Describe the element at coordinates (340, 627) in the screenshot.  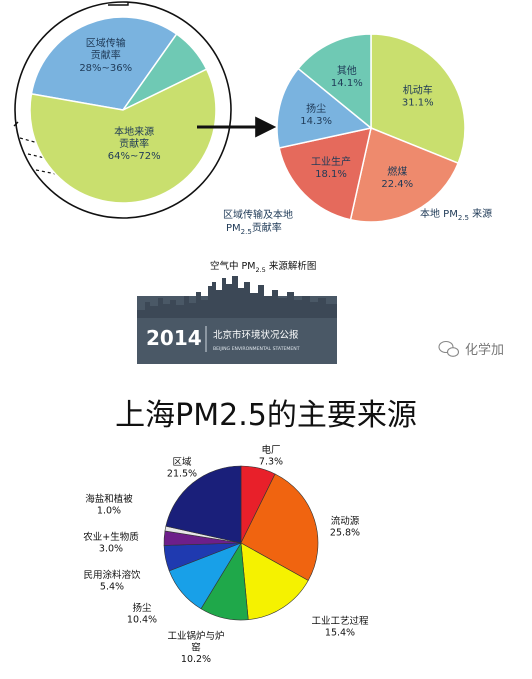
I see `pie3-label-2: 工业工艺过程 15.4%` at that location.